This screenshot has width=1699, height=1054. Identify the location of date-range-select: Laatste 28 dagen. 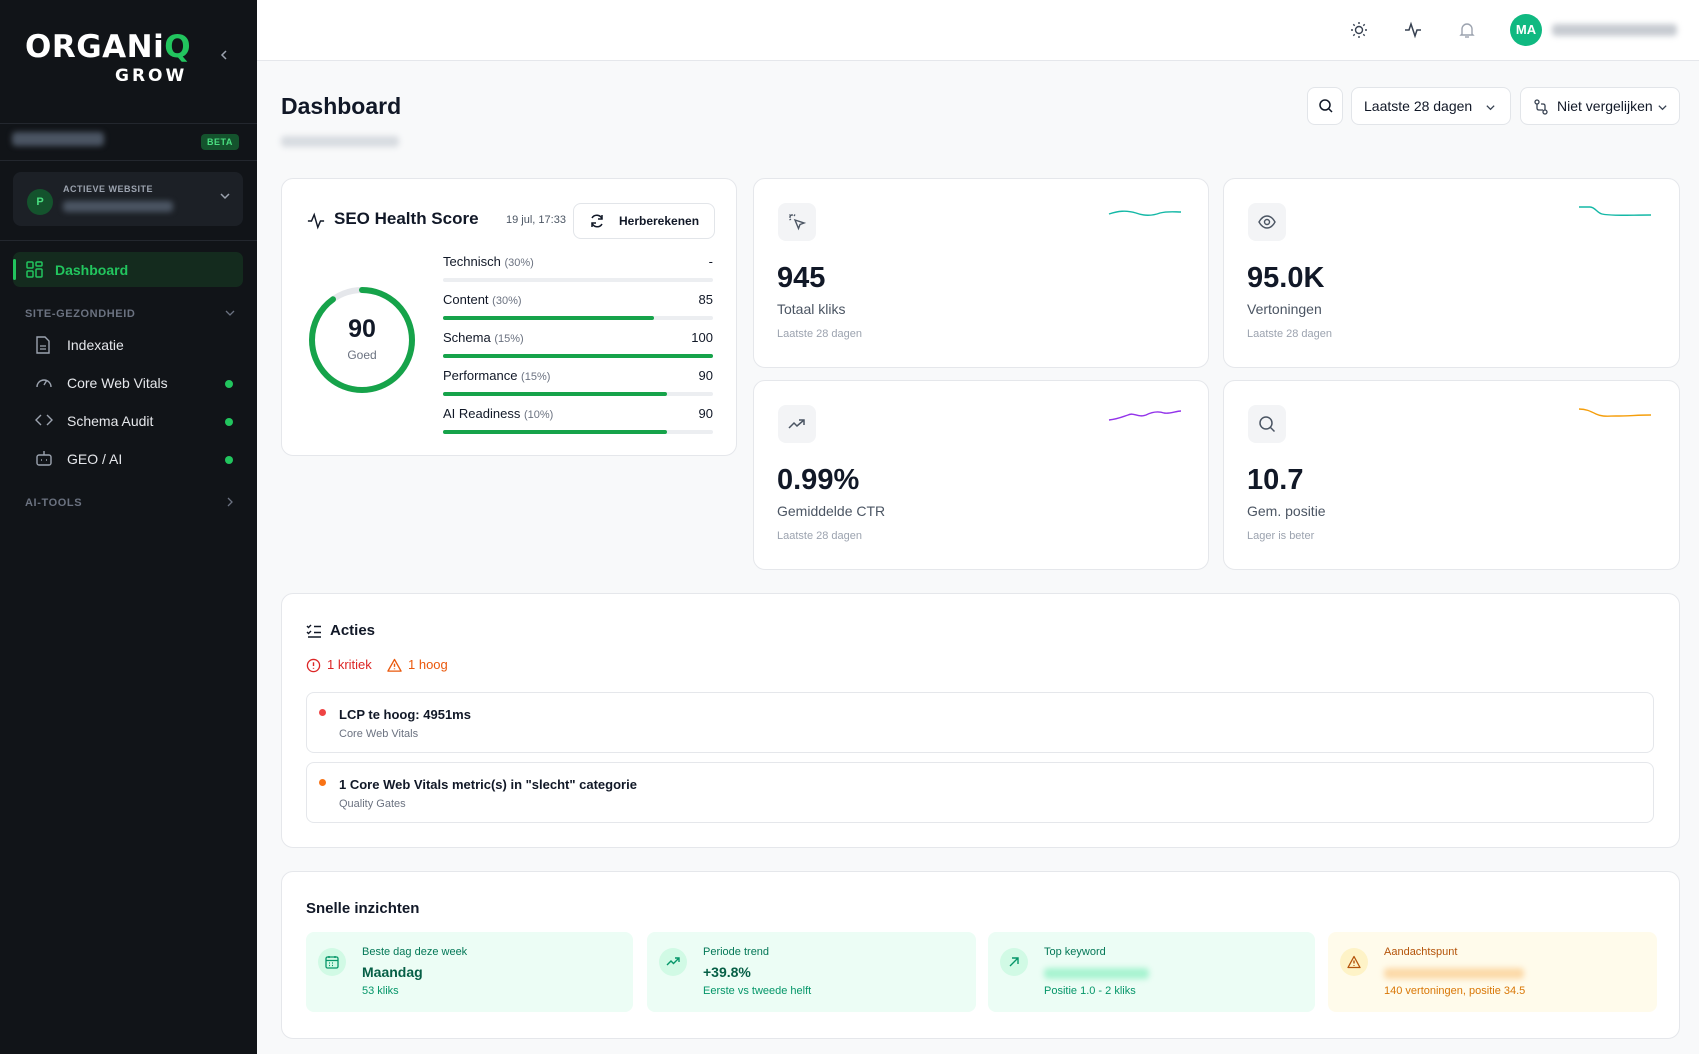
(1431, 106).